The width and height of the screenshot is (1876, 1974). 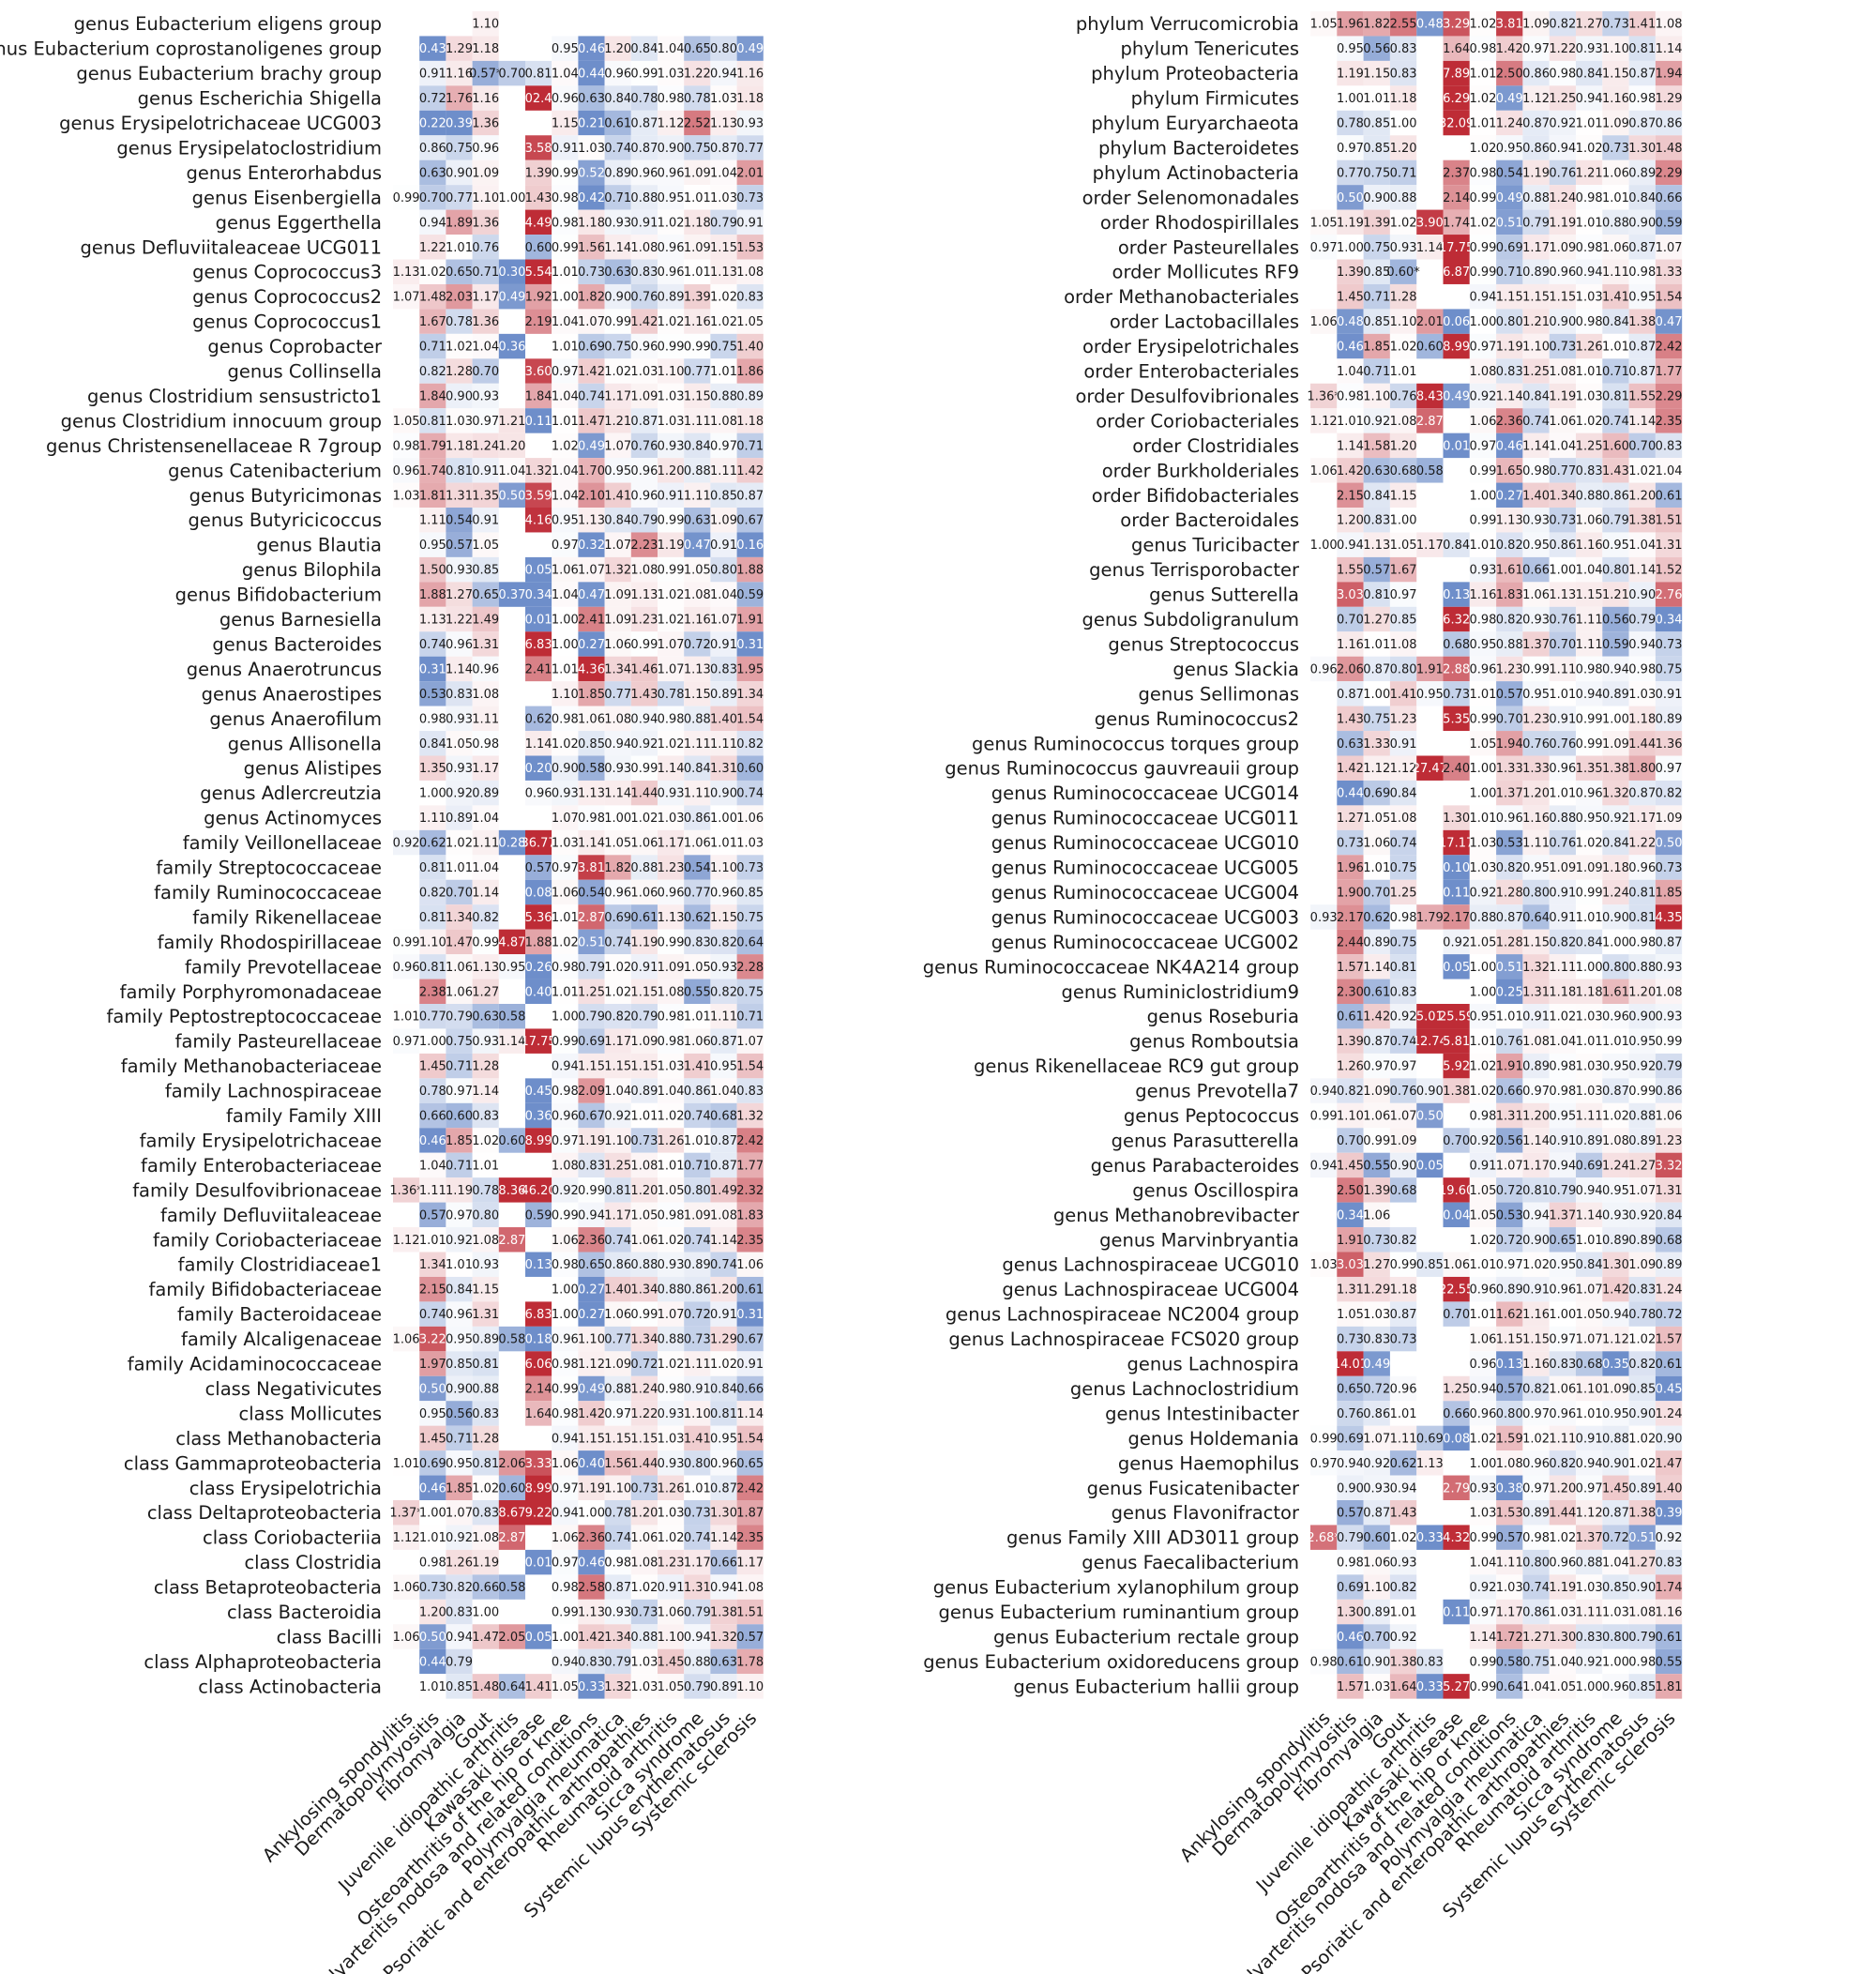 I want to click on cell-value: 0.44, so click(x=591, y=75).